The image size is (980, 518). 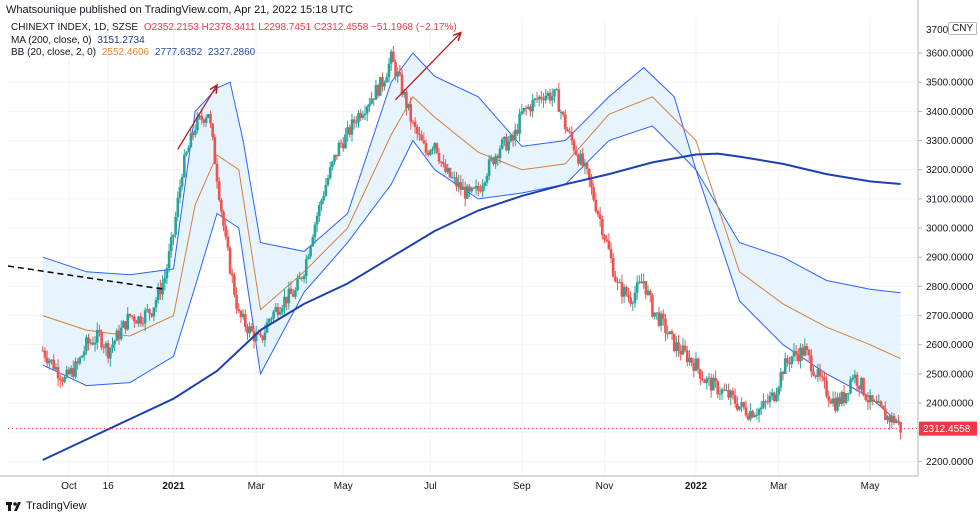 I want to click on x-tick-label: Nov, so click(x=605, y=486).